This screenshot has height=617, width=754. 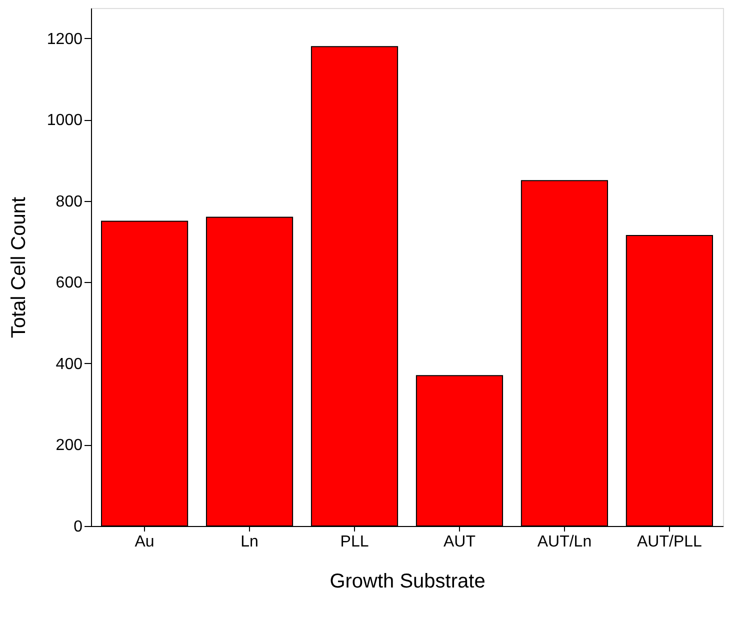 I want to click on y-tick-label: 200, so click(x=69, y=445).